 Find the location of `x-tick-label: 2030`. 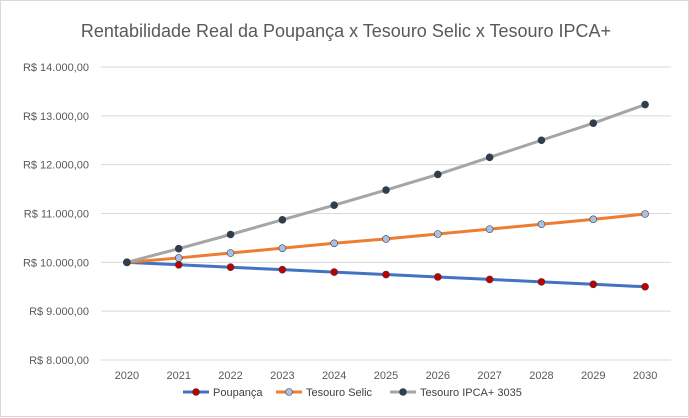

x-tick-label: 2030 is located at coordinates (645, 376).